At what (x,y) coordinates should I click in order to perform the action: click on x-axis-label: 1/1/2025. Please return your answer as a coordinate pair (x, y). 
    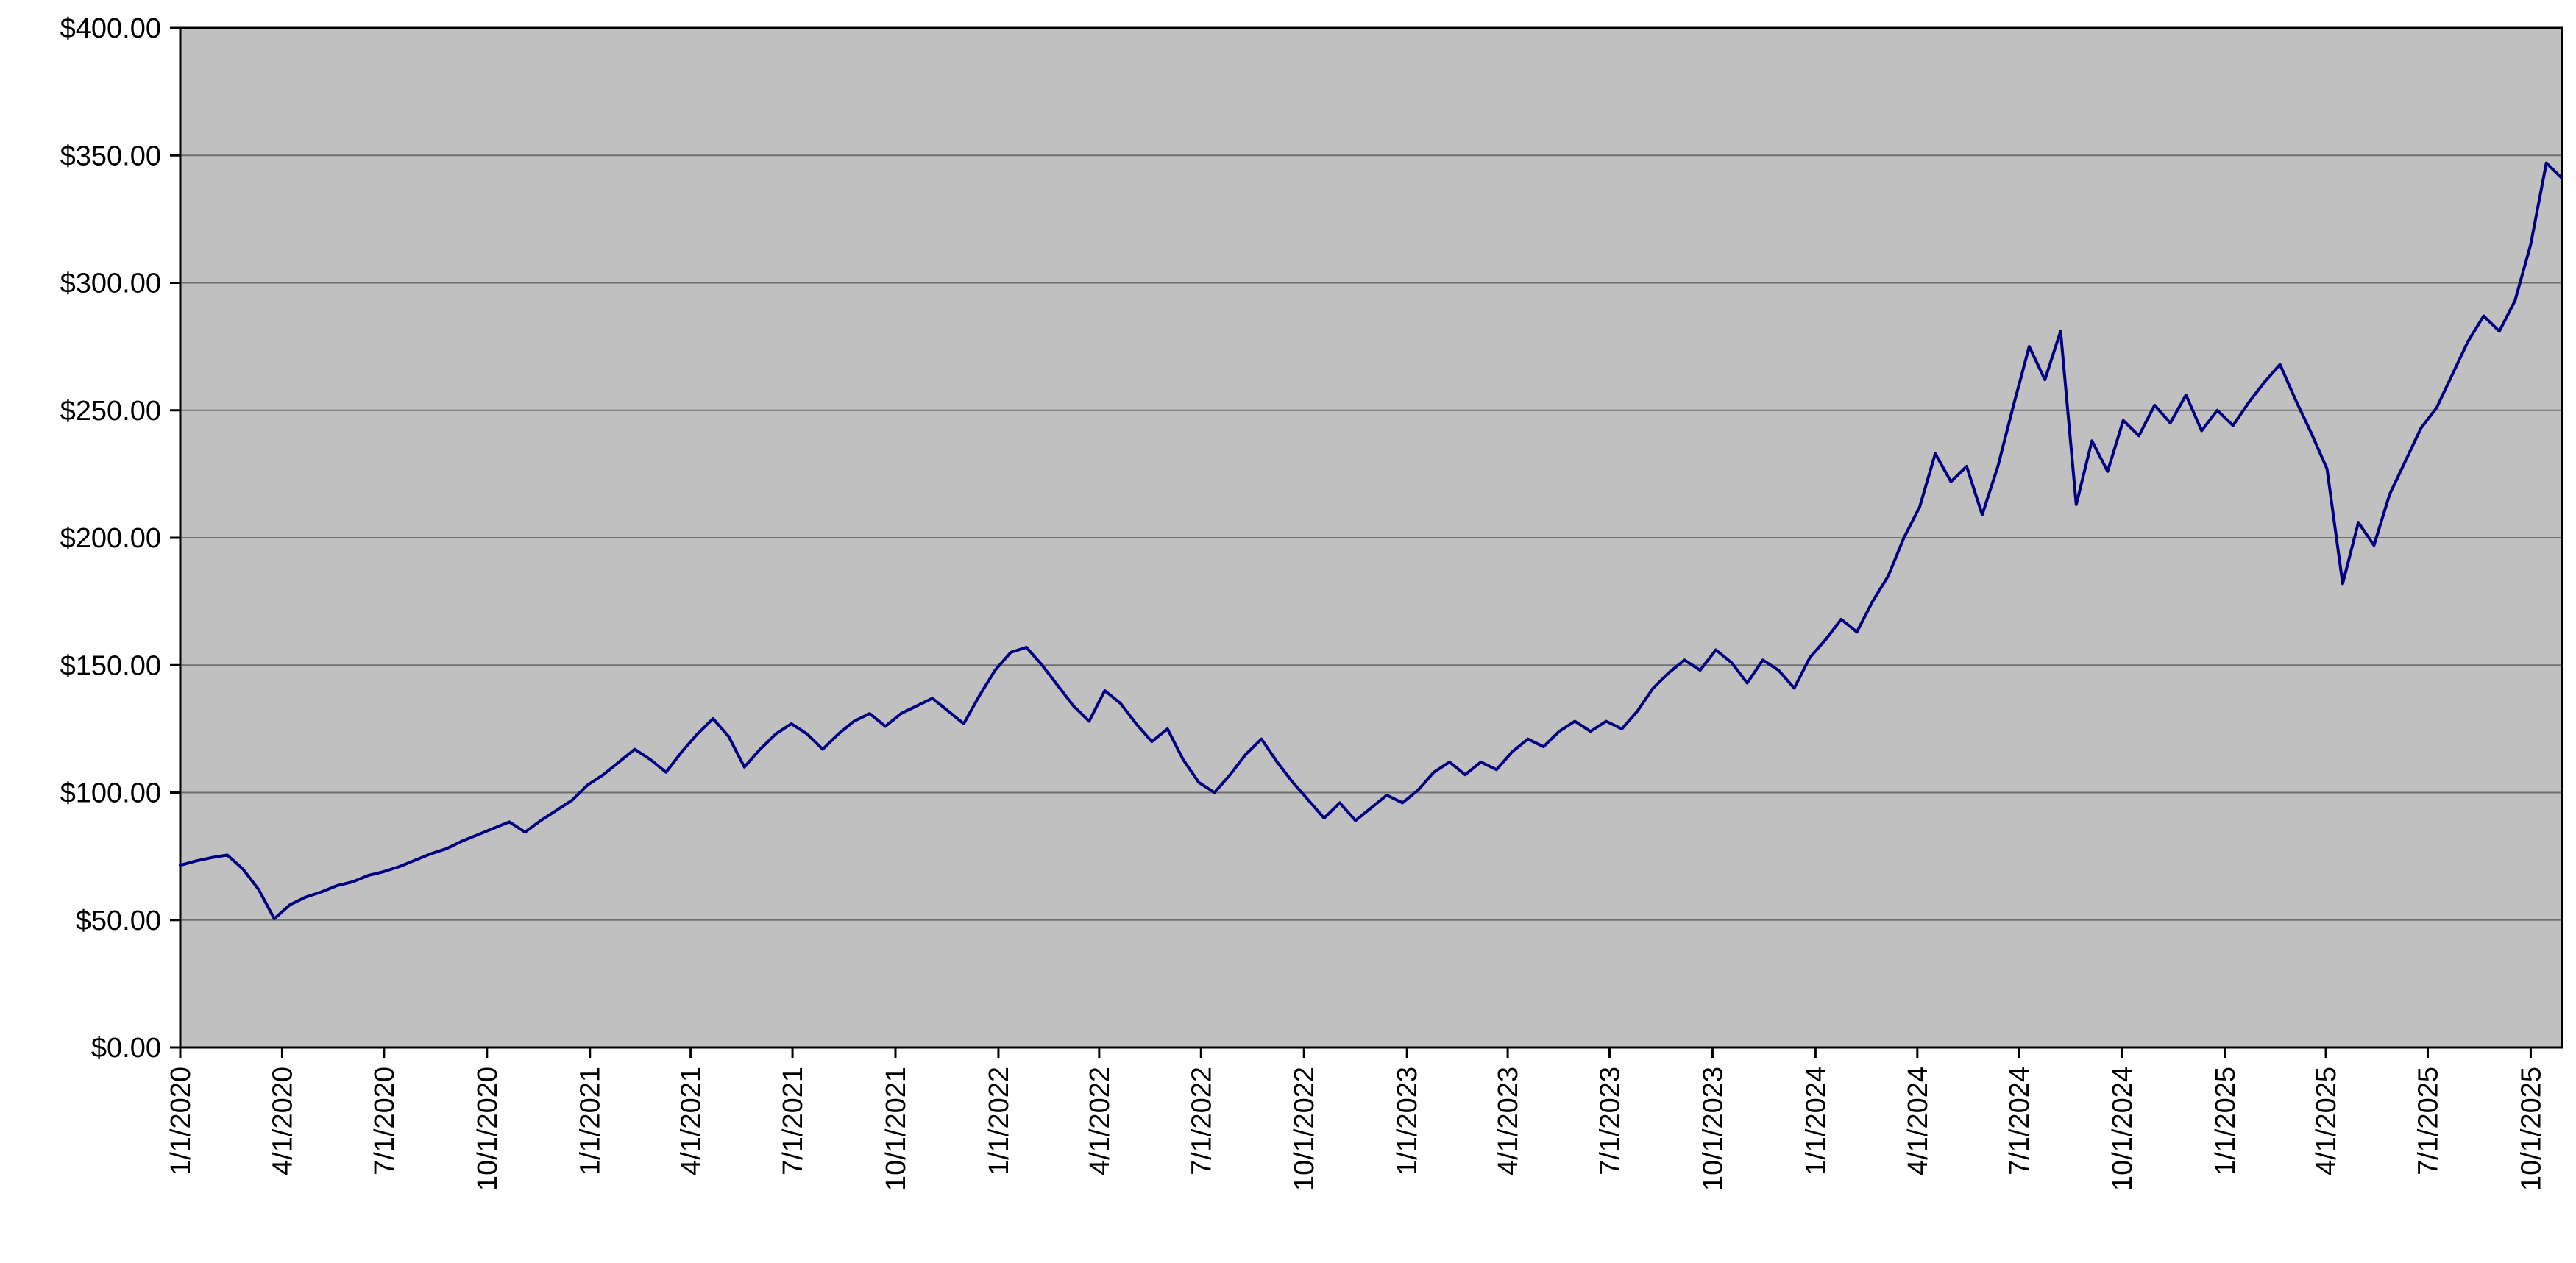
    Looking at the image, I should click on (2225, 1121).